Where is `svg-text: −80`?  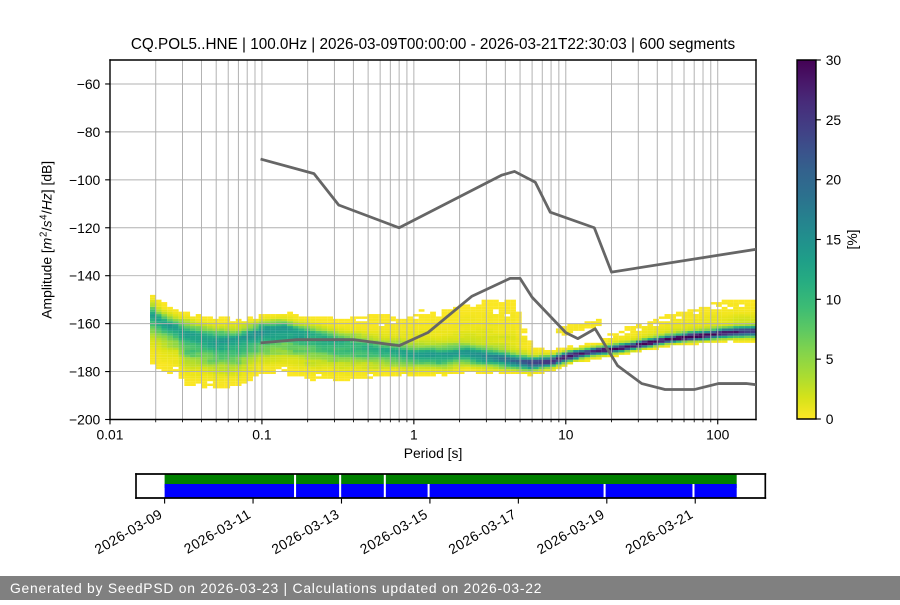 svg-text: −80 is located at coordinates (89, 132).